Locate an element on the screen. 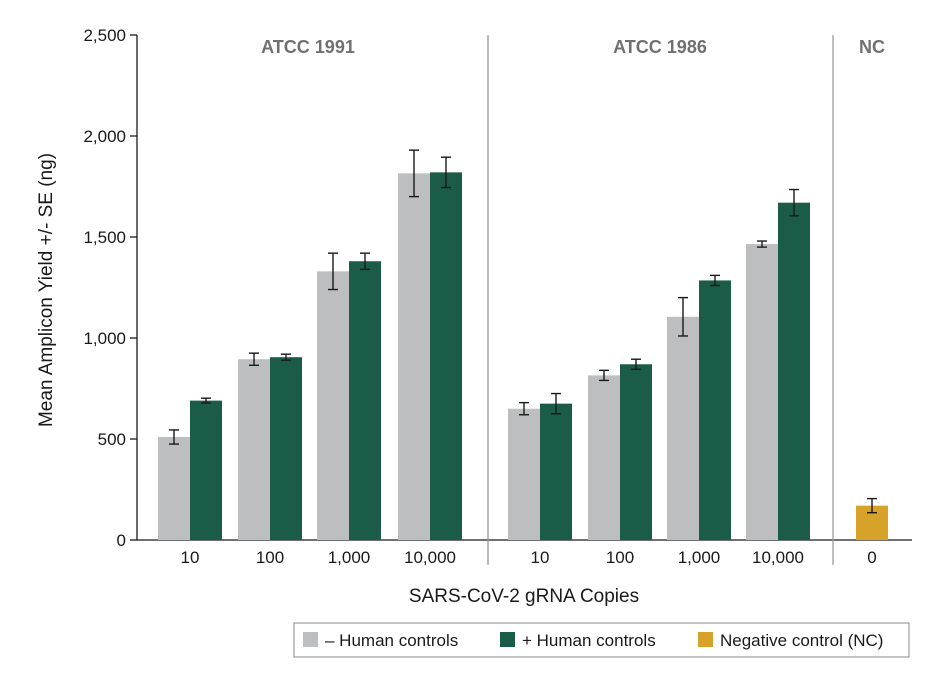  legend-swatch-minus_human is located at coordinates (310, 639).